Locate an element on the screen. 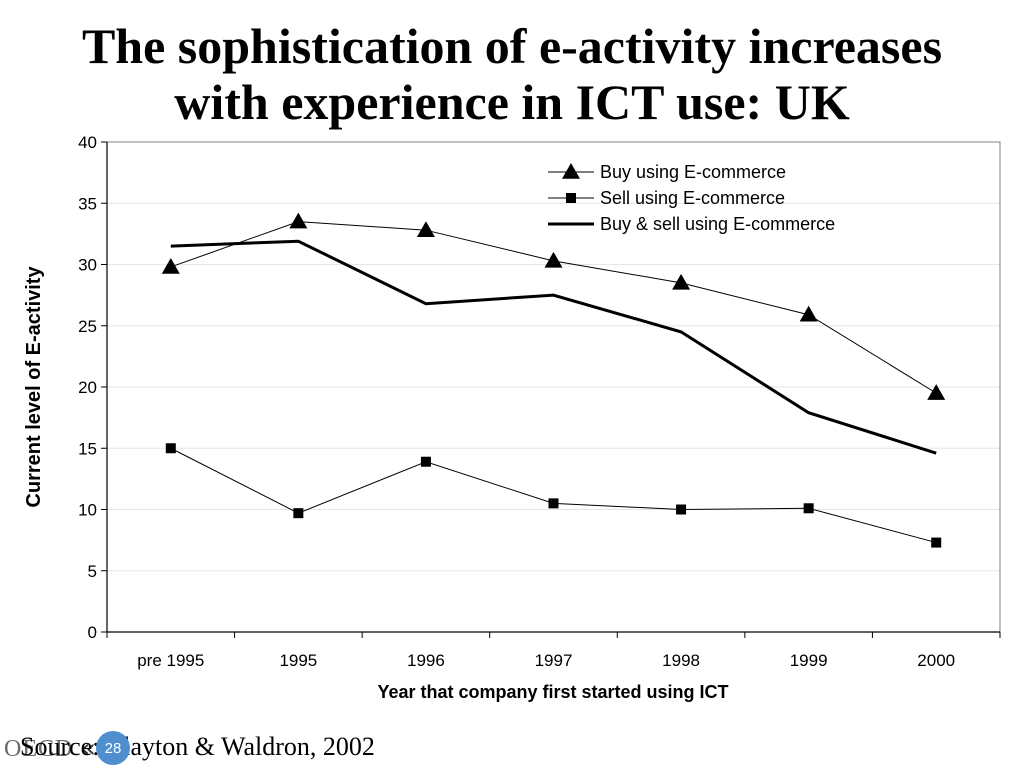 This screenshot has width=1024, height=768. y-tick-label: 20 is located at coordinates (87, 387).